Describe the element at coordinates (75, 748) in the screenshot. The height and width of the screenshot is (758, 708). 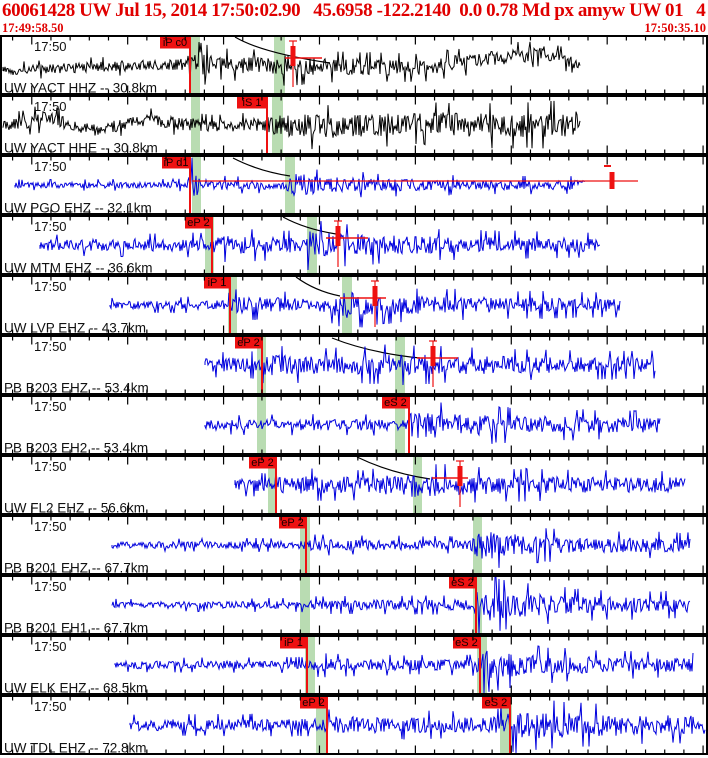
I see `station-label: UW TDL EHZ -- 72.8km` at that location.